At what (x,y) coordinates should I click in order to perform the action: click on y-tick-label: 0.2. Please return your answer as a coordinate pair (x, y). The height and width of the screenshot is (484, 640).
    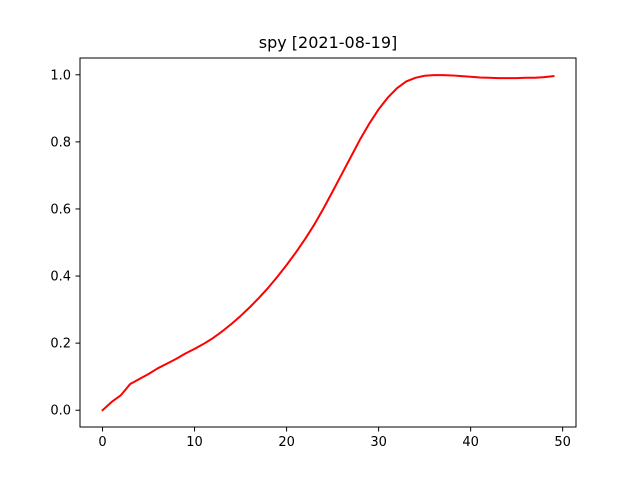
    Looking at the image, I should click on (60, 344).